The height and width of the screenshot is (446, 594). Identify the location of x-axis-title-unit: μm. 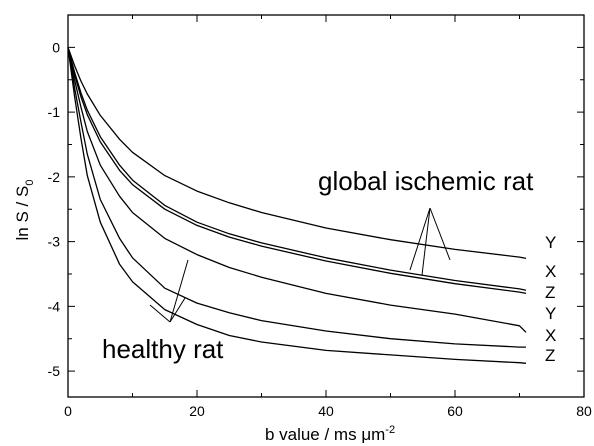
(373, 434).